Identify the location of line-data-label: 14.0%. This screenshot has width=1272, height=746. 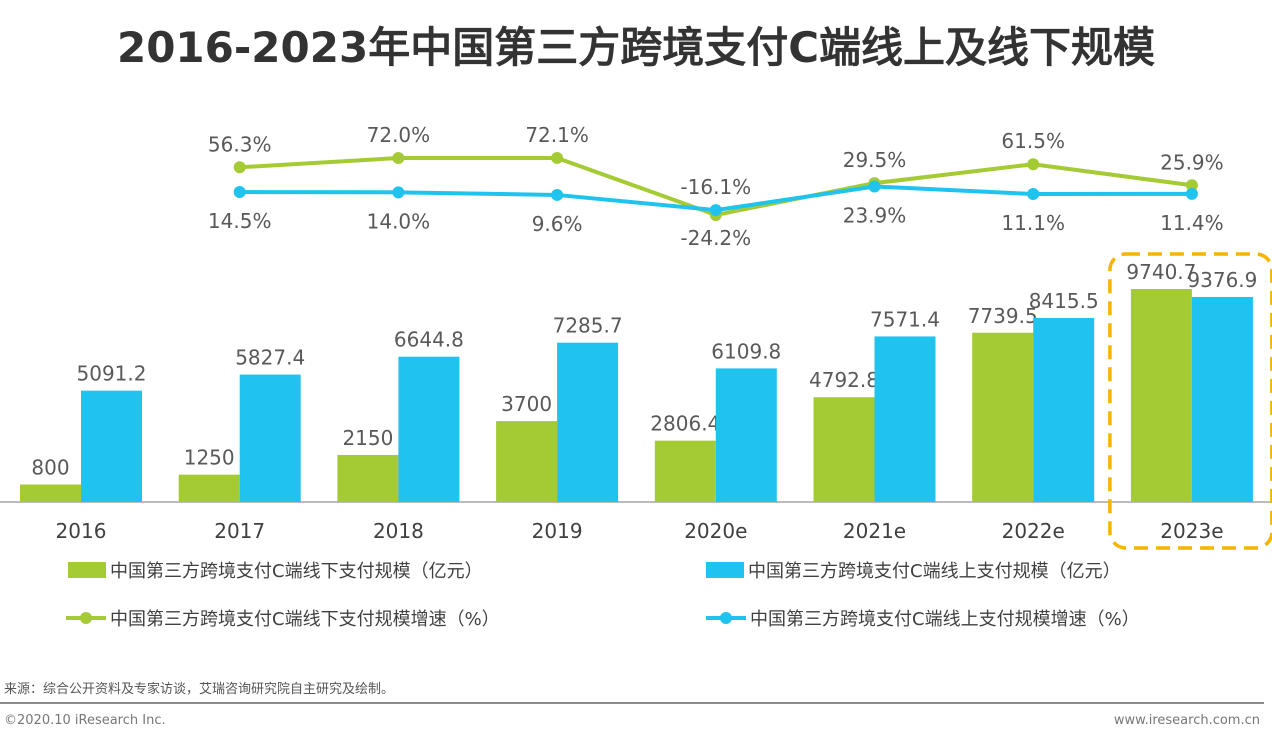
(399, 221).